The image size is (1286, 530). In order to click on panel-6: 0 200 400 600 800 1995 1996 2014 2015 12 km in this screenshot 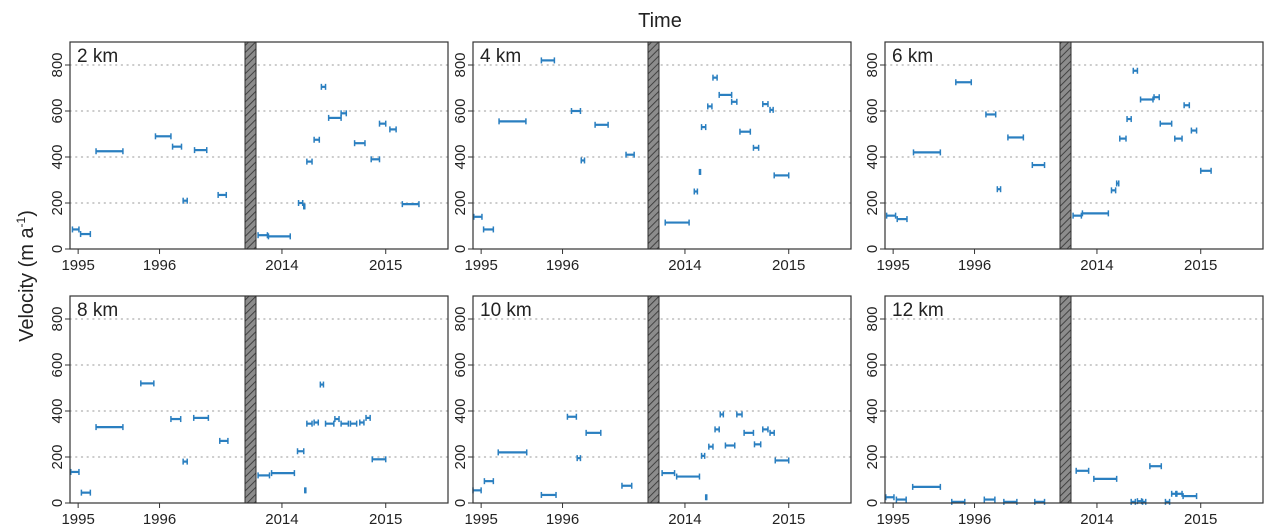, I will do `click(1064, 411)`.